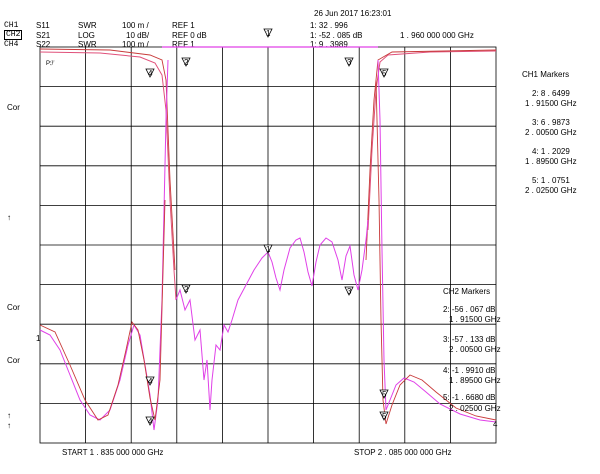 This screenshot has width=600, height=474. I want to click on ch2-markers-title: CH2 Markers, so click(467, 291).